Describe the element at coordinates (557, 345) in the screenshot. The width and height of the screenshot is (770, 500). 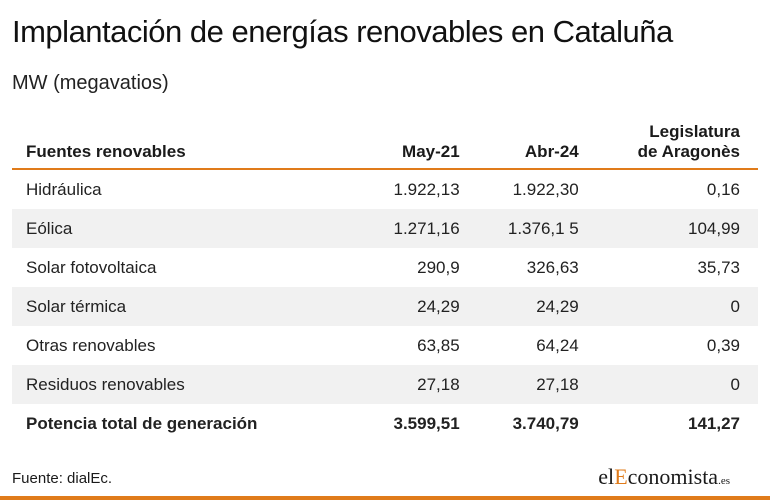
I see `row-value: 64,24` at that location.